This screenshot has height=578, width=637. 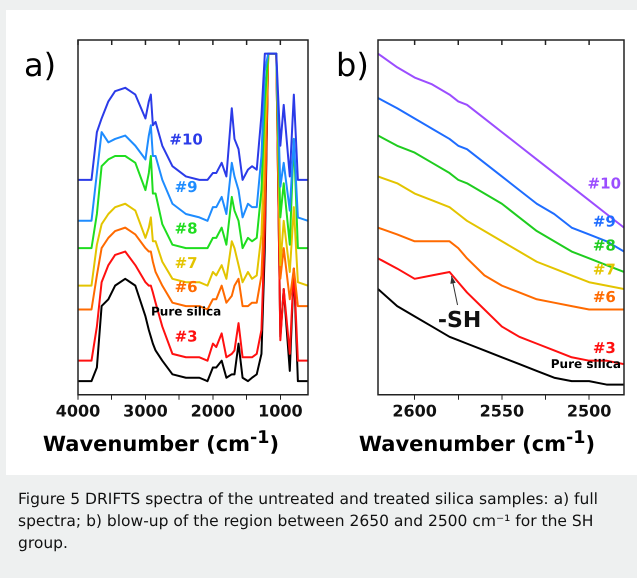 What do you see at coordinates (78, 411) in the screenshot?
I see `x-tick-label: 4000` at bounding box center [78, 411].